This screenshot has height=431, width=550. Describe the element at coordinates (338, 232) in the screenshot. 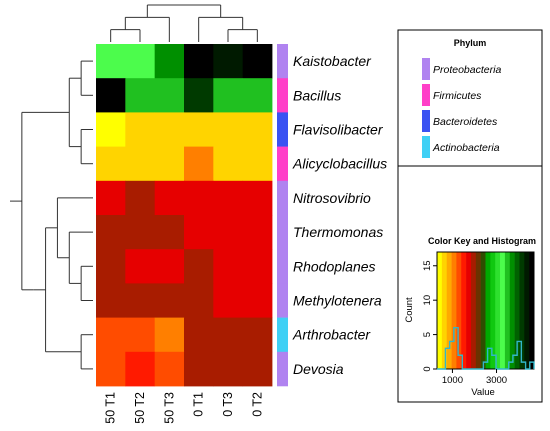

I see `row-label: Thermomonas` at that location.